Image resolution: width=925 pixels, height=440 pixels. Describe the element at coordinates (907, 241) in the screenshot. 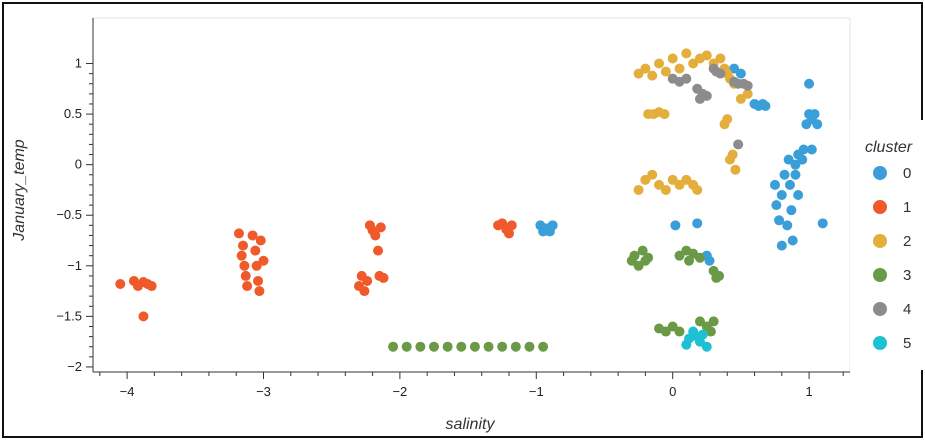

I see `legend-label-cluster-2: 2` at that location.